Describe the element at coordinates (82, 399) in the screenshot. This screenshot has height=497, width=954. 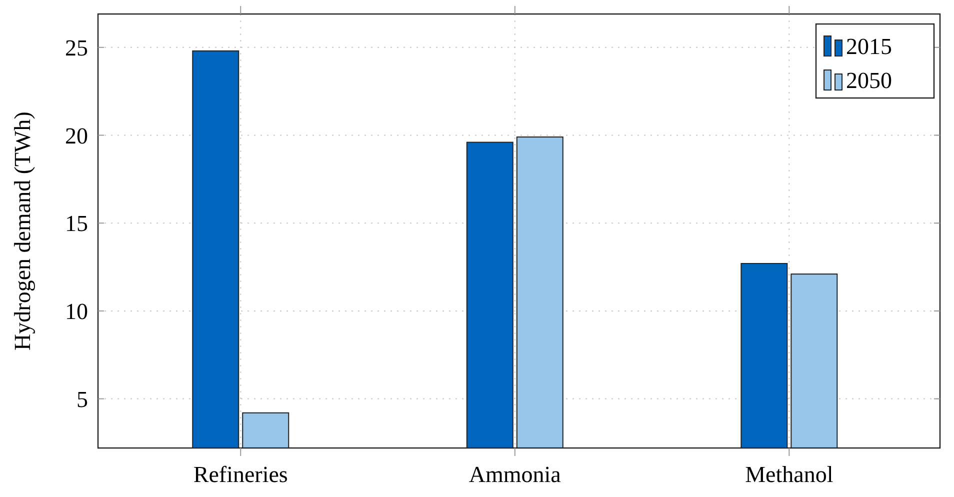
I see `y-tick-label: 5` at that location.